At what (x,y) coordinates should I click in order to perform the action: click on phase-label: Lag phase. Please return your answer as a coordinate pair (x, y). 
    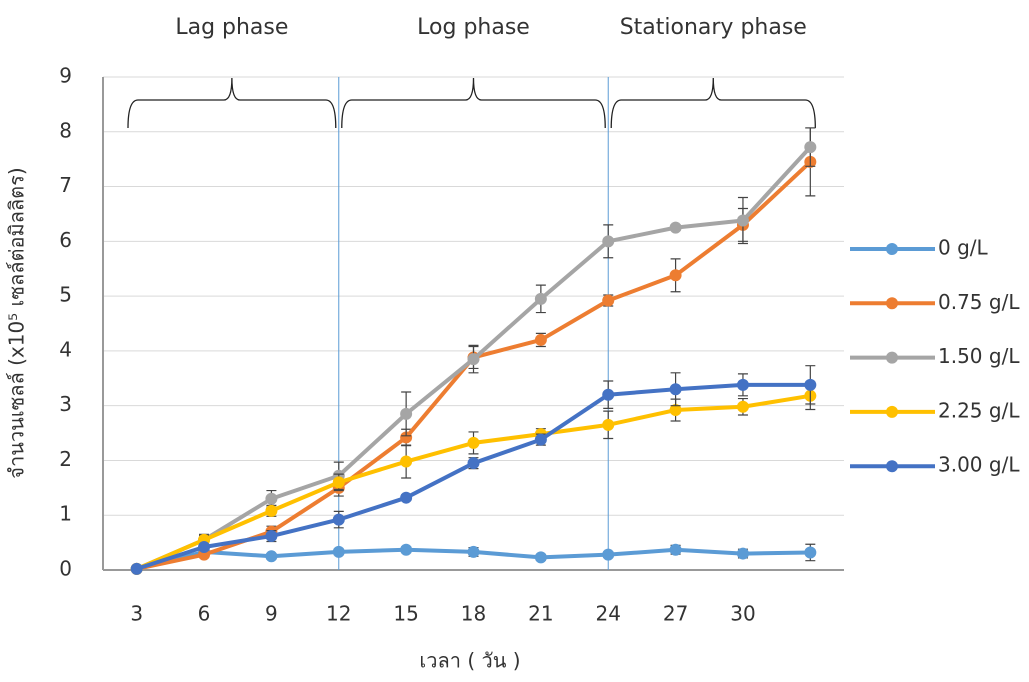
    Looking at the image, I should click on (231, 27).